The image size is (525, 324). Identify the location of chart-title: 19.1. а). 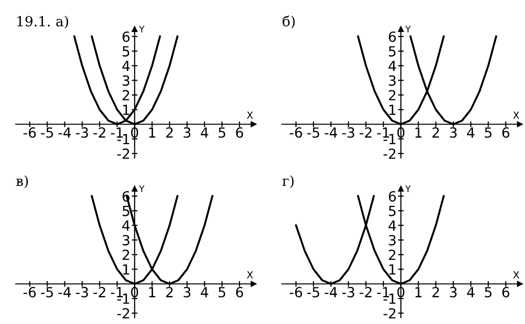
(42, 22).